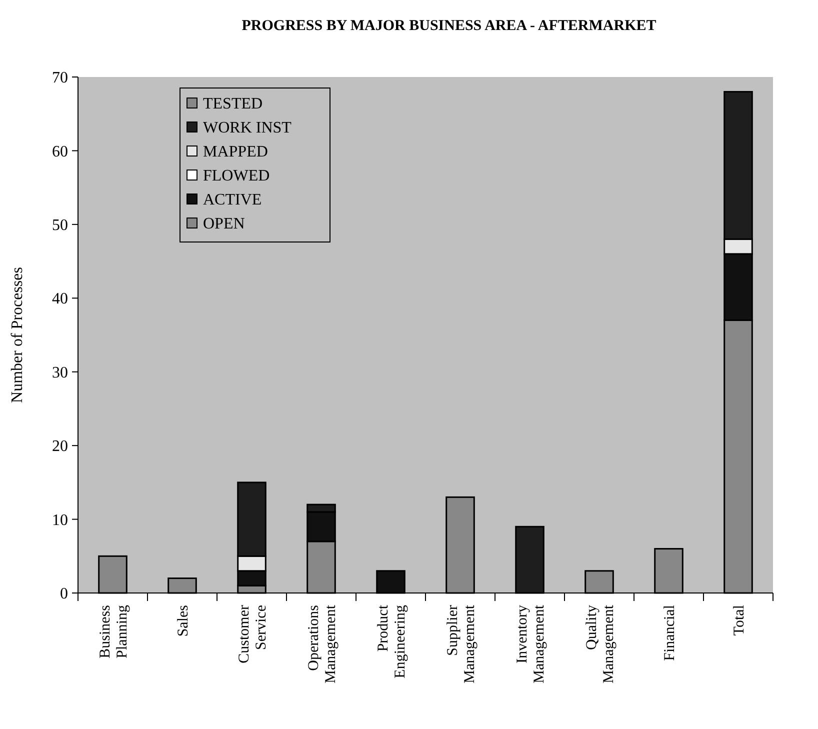  I want to click on x-tick-label: Business Planning, so click(114, 631).